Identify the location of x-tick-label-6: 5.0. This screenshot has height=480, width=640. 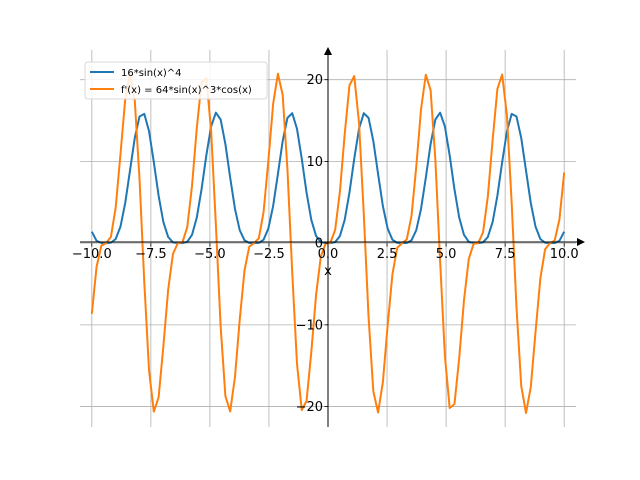
(446, 254).